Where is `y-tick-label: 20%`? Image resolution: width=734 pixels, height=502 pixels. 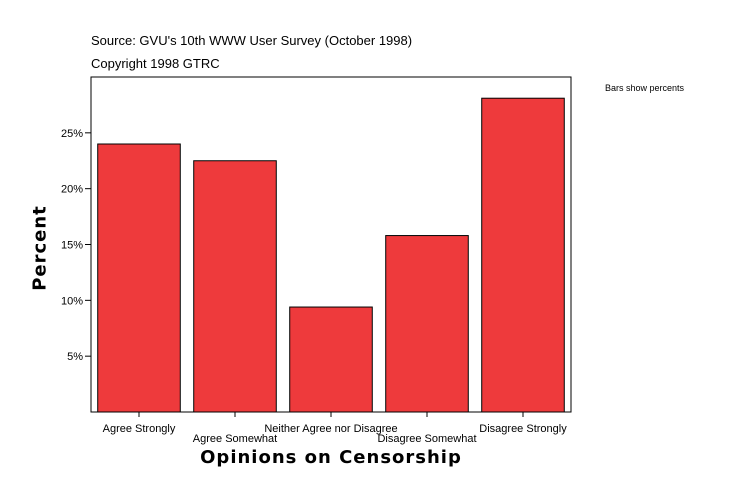 y-tick-label: 20% is located at coordinates (72, 190).